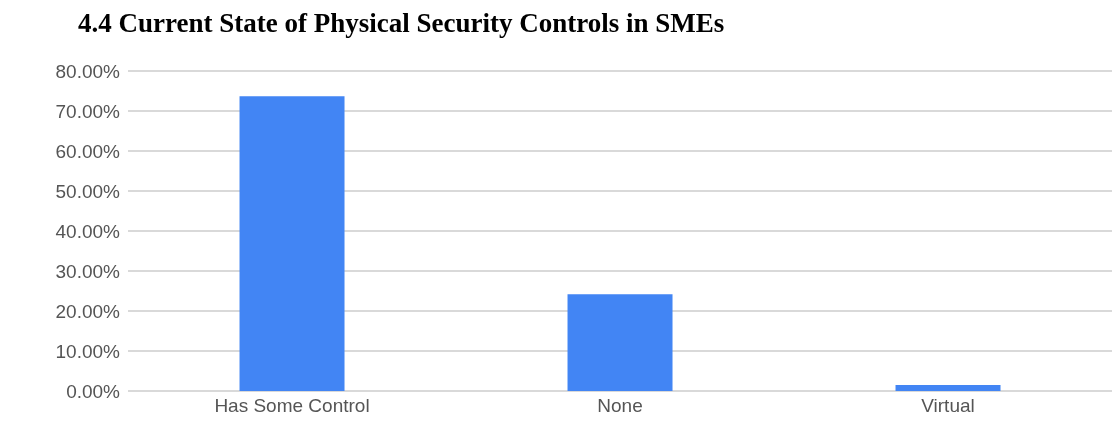  I want to click on x-tick-label: Virtual, so click(948, 406).